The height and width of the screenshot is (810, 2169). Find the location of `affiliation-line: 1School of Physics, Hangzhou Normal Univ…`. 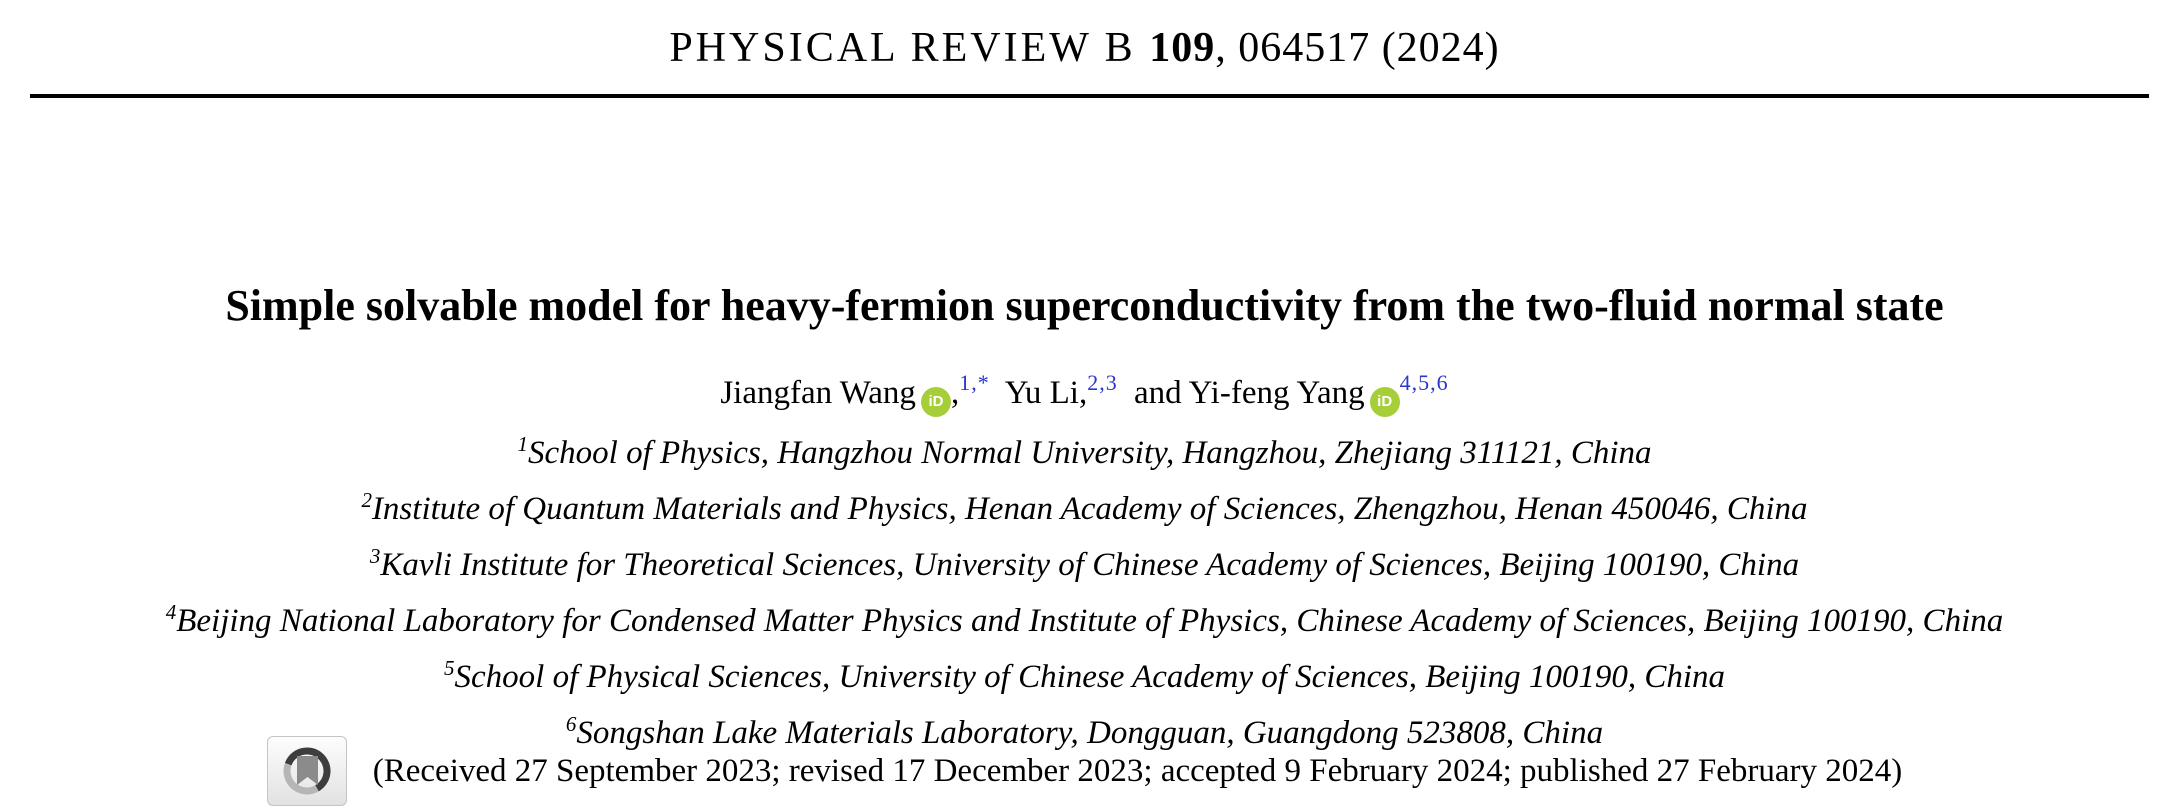

affiliation-line: 1School of Physics, Hangzhou Normal Univ… is located at coordinates (1084, 449).